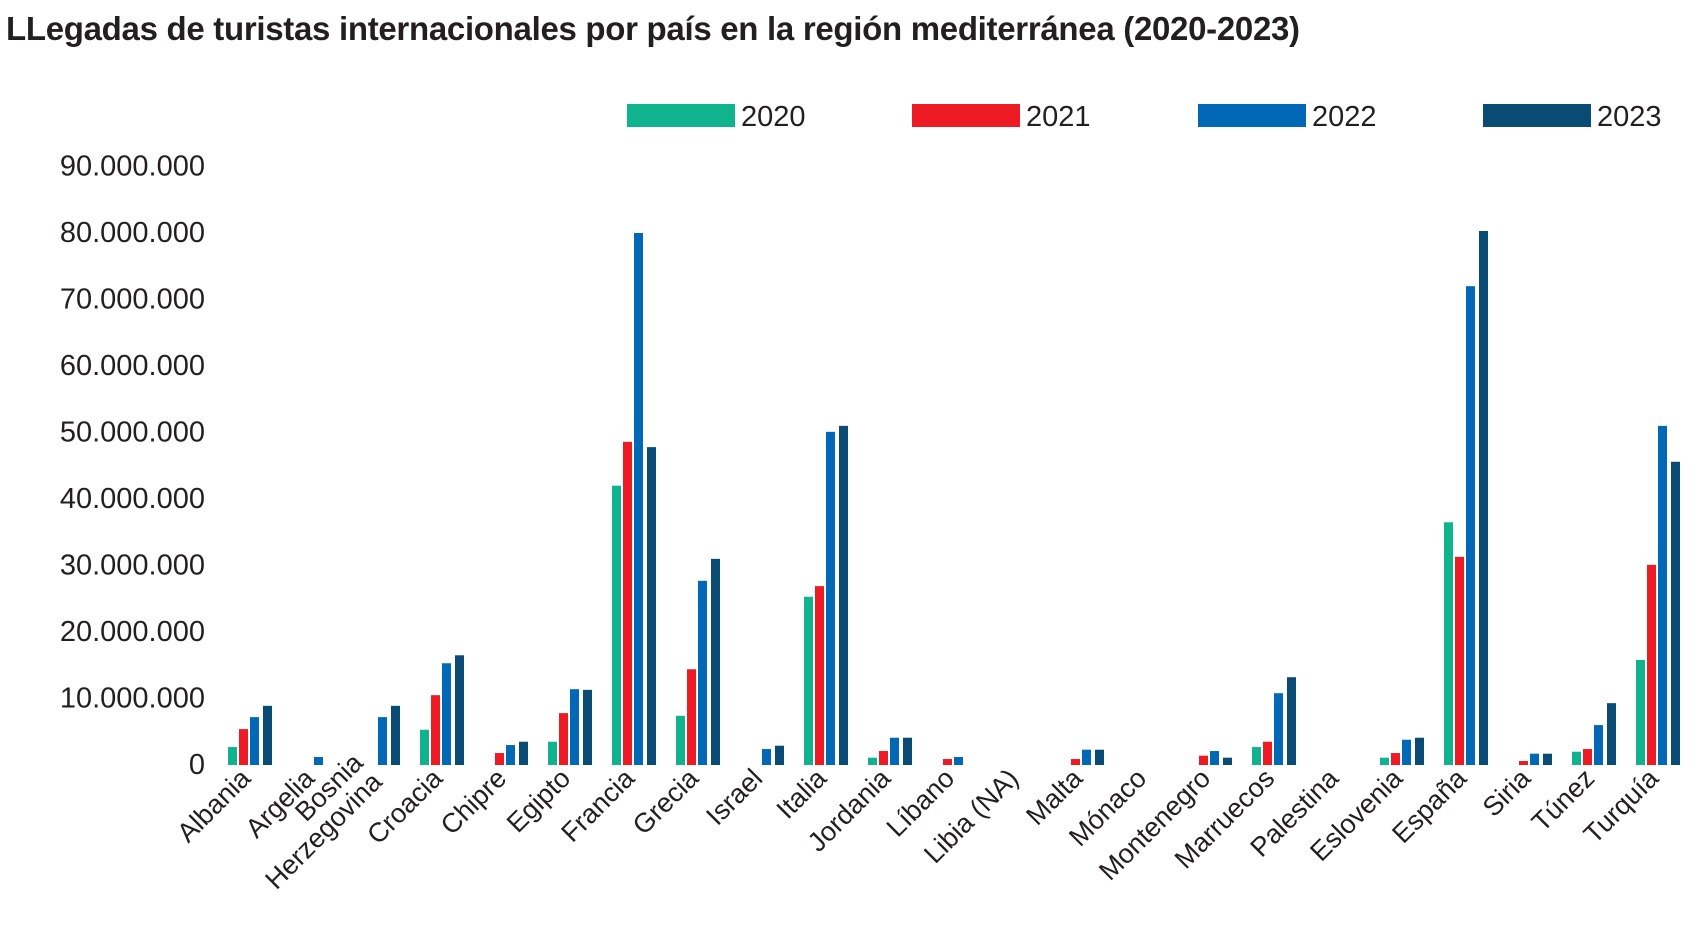 The width and height of the screenshot is (1702, 945). I want to click on legend-label: 2022, so click(1344, 117).